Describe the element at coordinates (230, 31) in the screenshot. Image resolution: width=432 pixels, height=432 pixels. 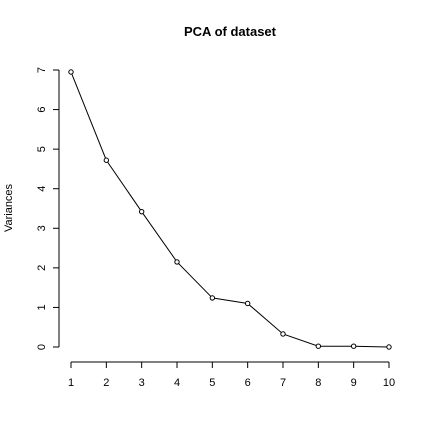
I see `chart-title: PCA of dataset` at that location.